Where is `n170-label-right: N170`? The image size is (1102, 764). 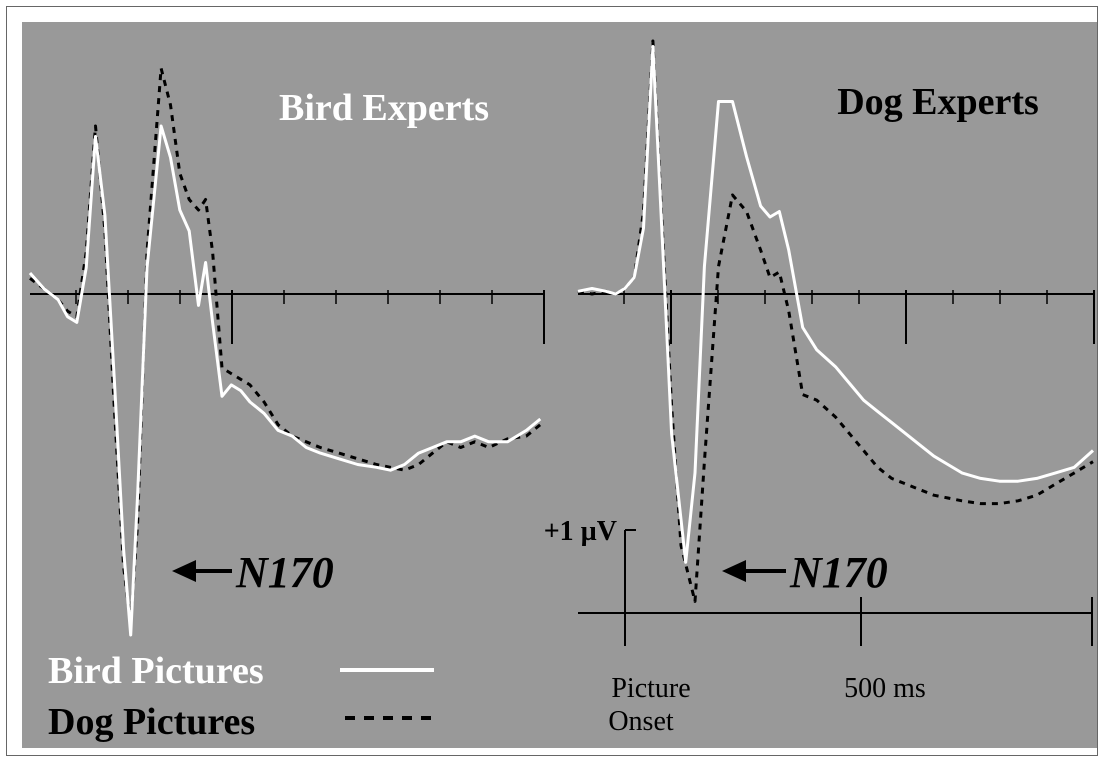
n170-label-right: N170 is located at coordinates (838, 572).